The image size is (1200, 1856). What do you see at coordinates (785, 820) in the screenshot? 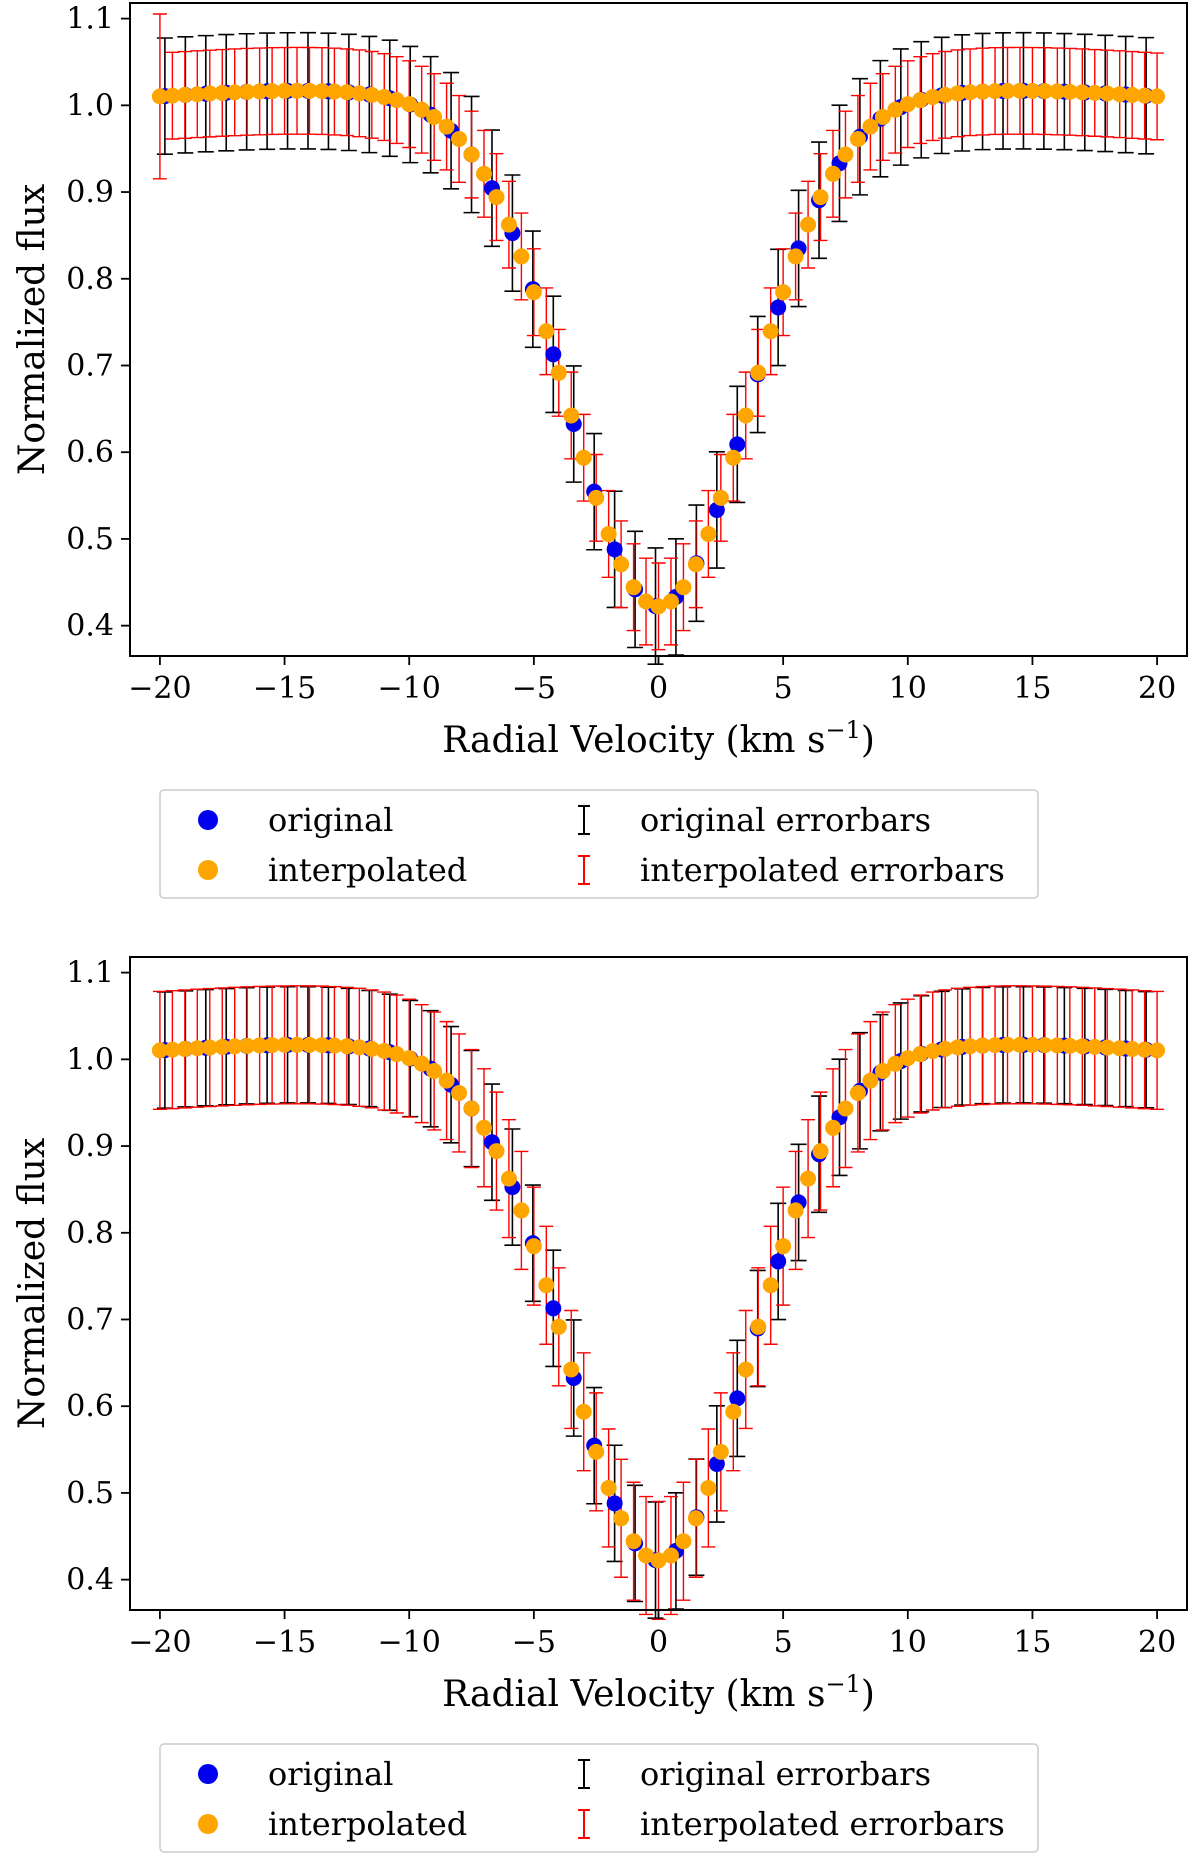
I see `legend-label-original-errorbars: original errorbars` at bounding box center [785, 820].